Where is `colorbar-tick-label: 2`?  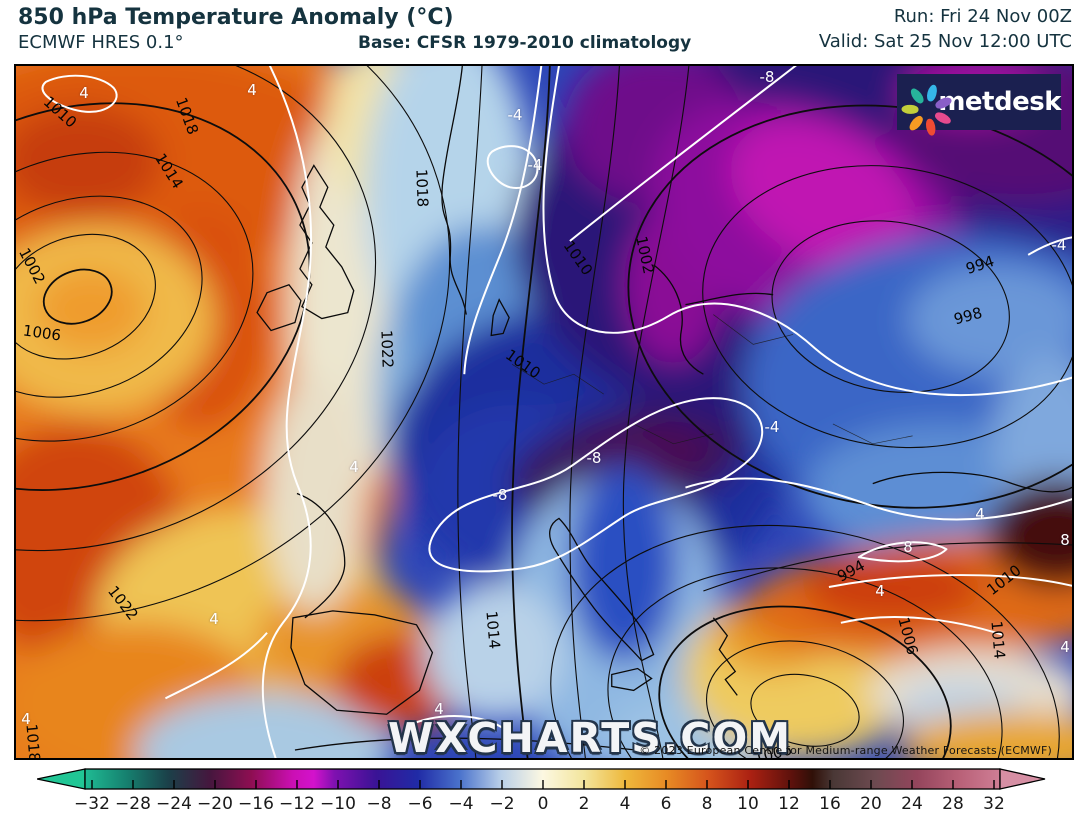
colorbar-tick-label: 2 is located at coordinates (584, 804).